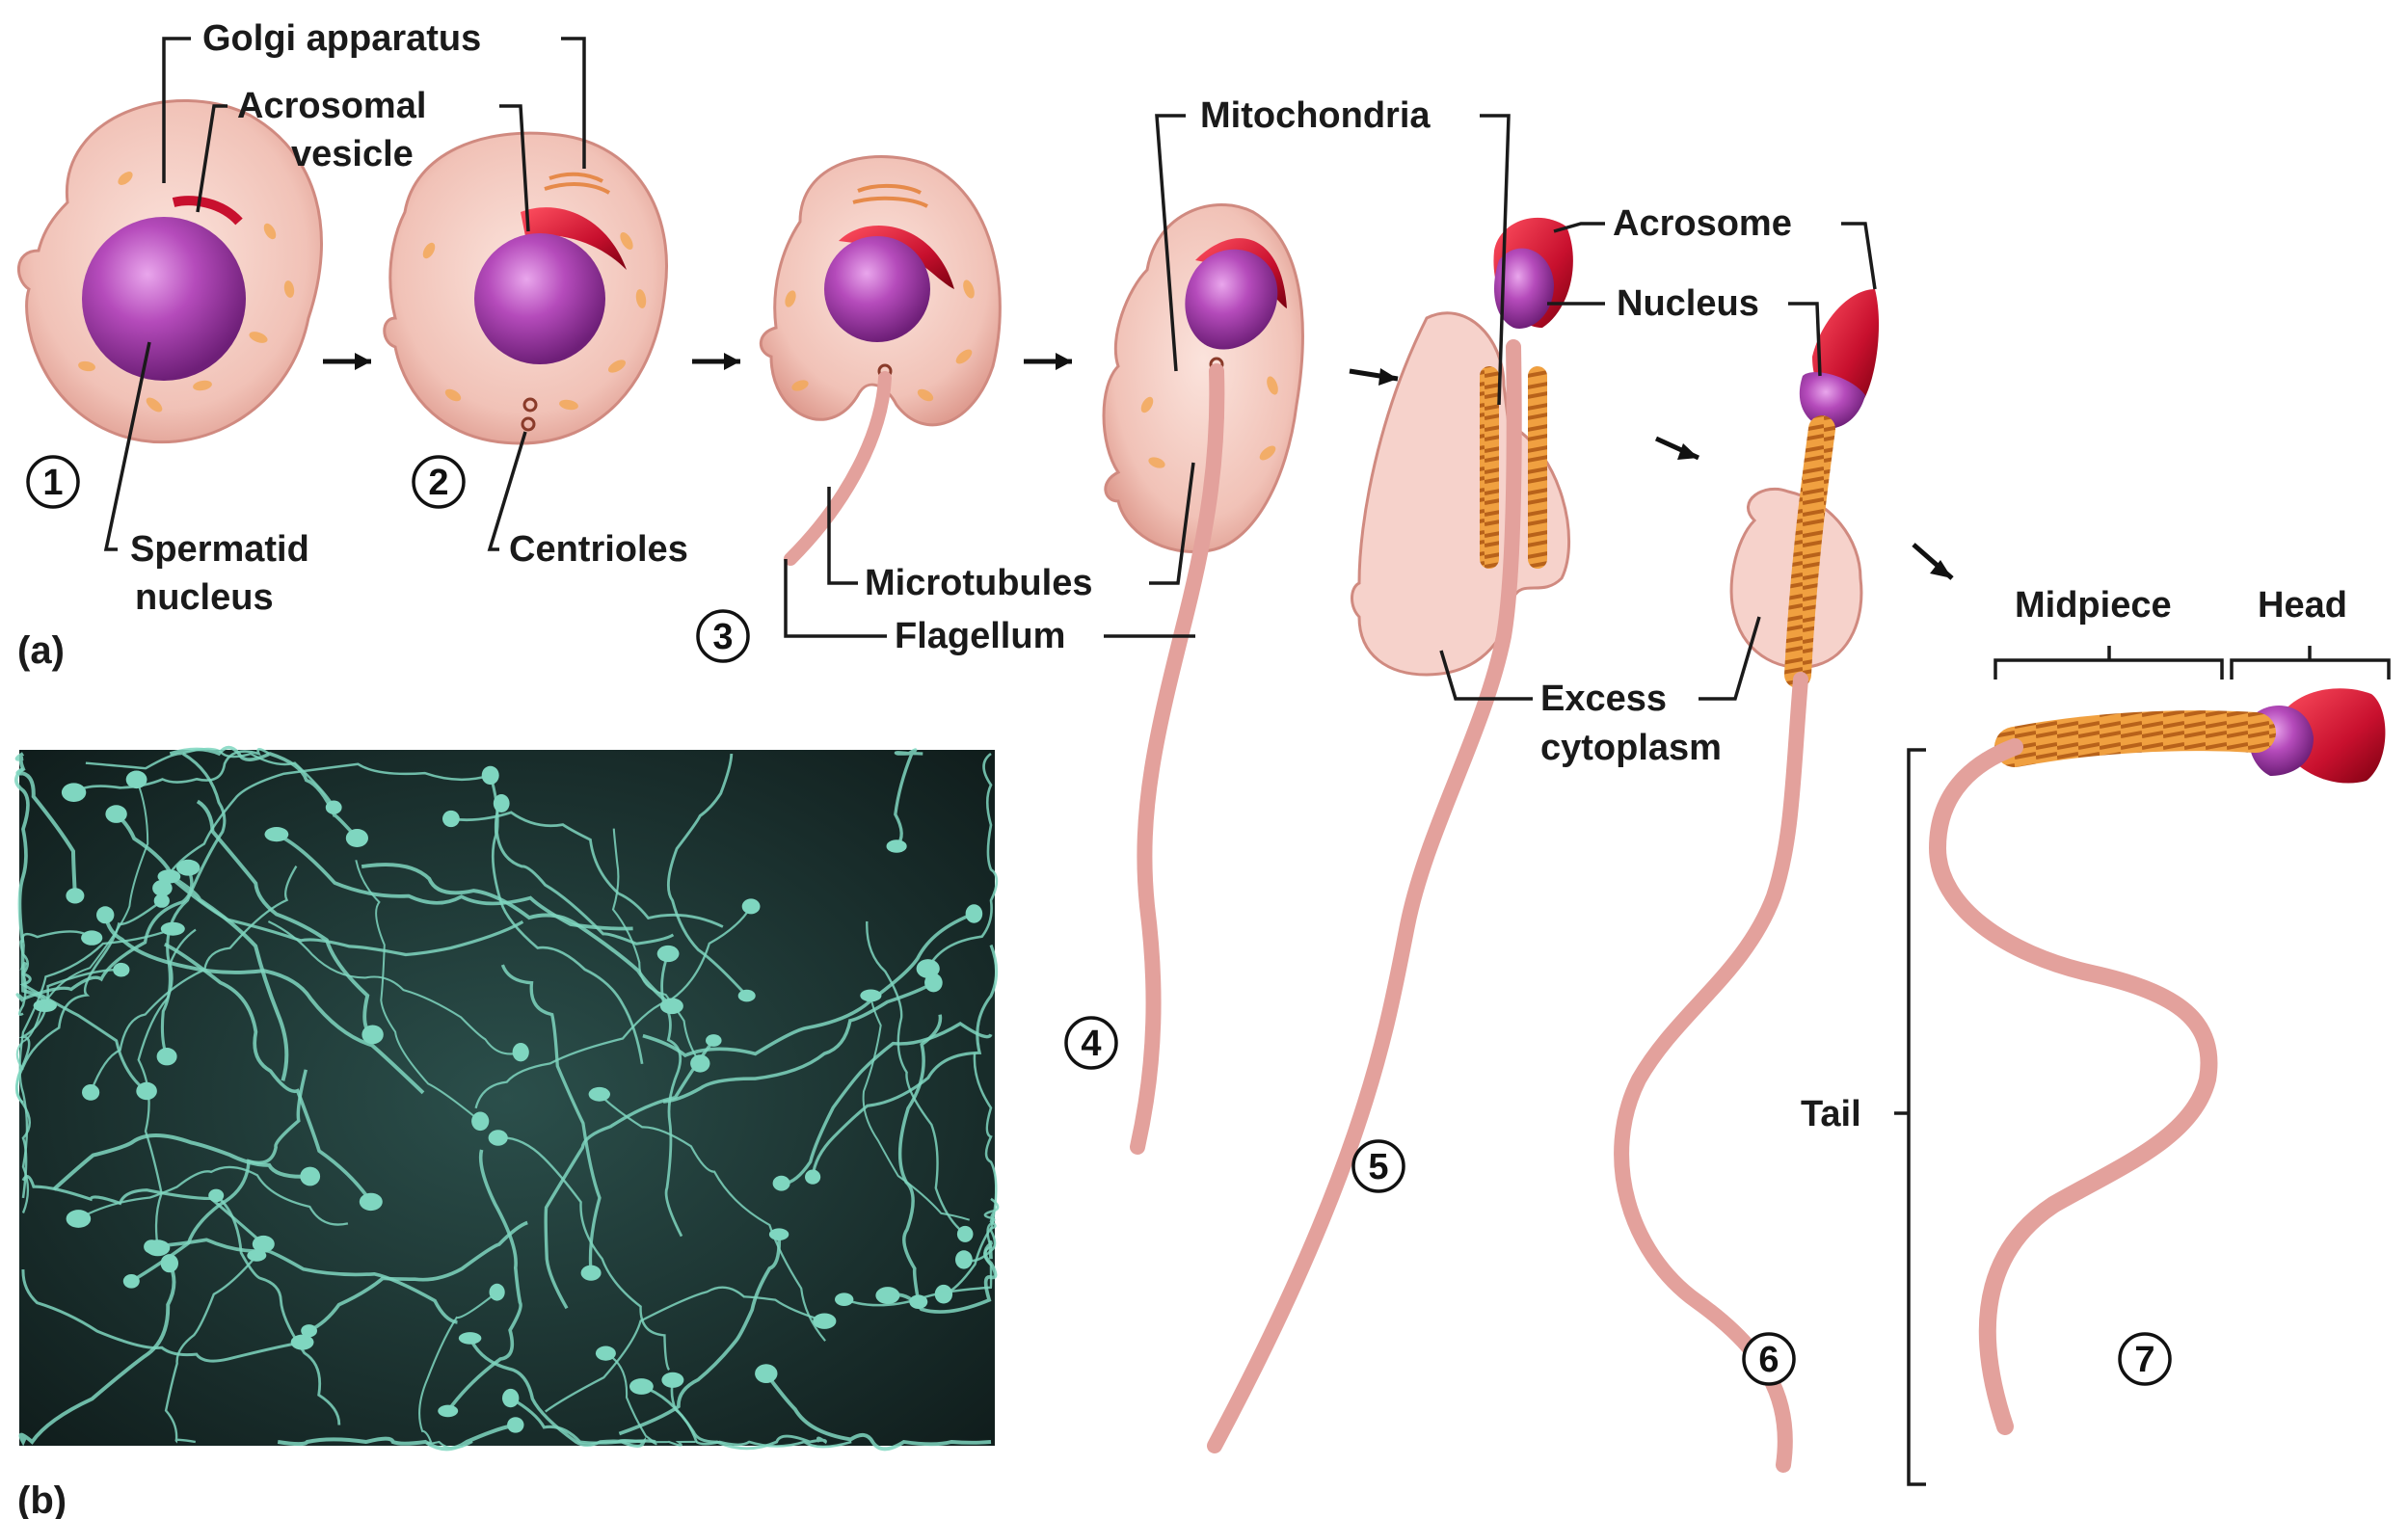  What do you see at coordinates (42, 1499) in the screenshot?
I see `panel-label-b: (b)` at bounding box center [42, 1499].